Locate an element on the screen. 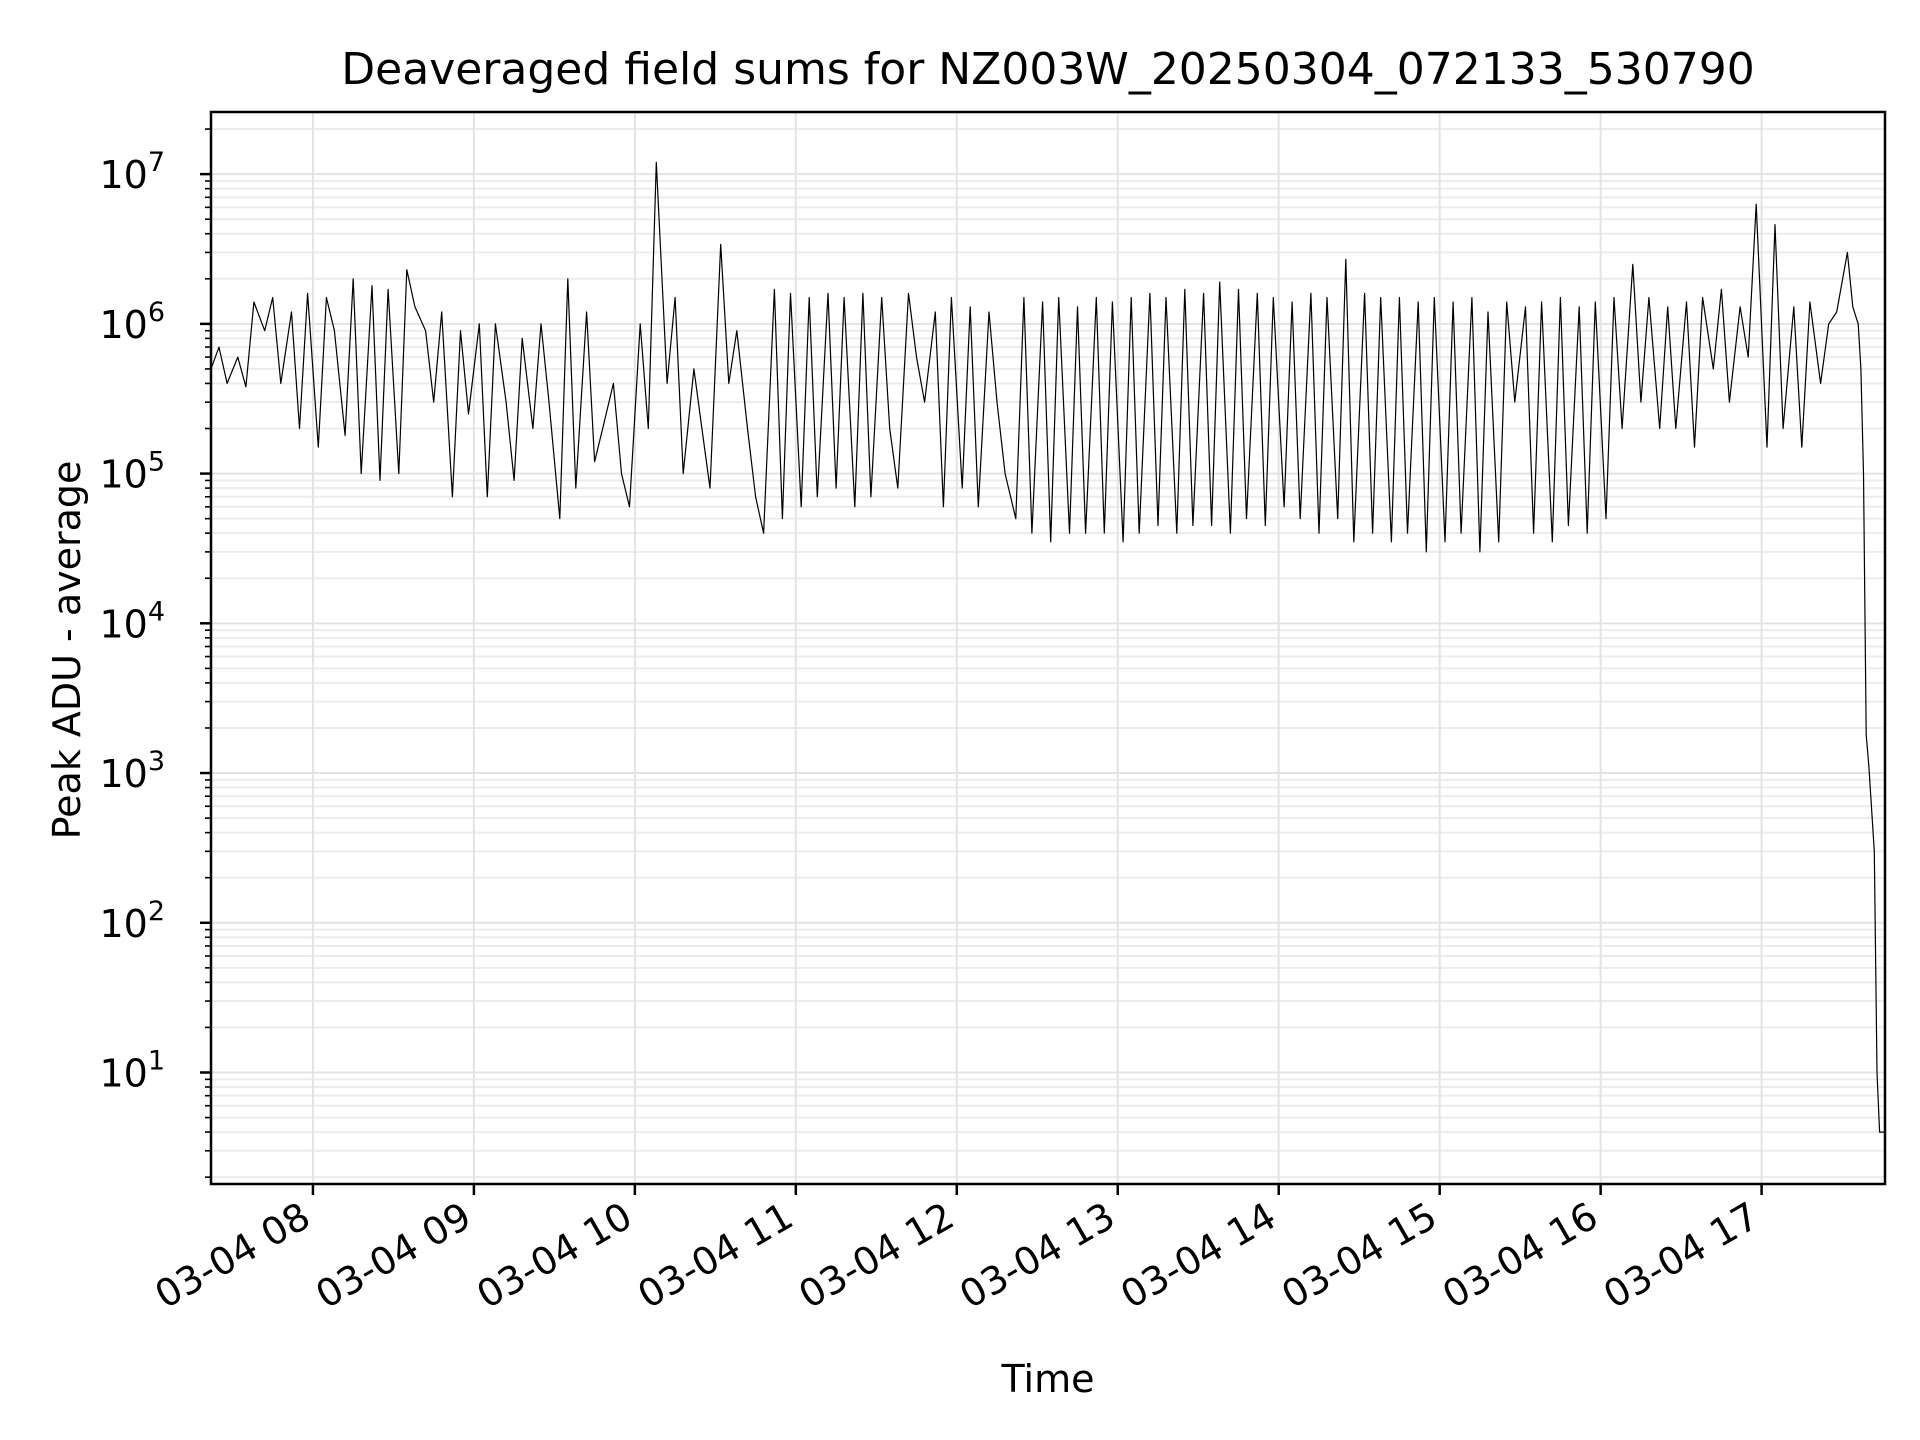 This screenshot has height=1440, width=1920. y-tick-exponent: 6 is located at coordinates (156, 312).